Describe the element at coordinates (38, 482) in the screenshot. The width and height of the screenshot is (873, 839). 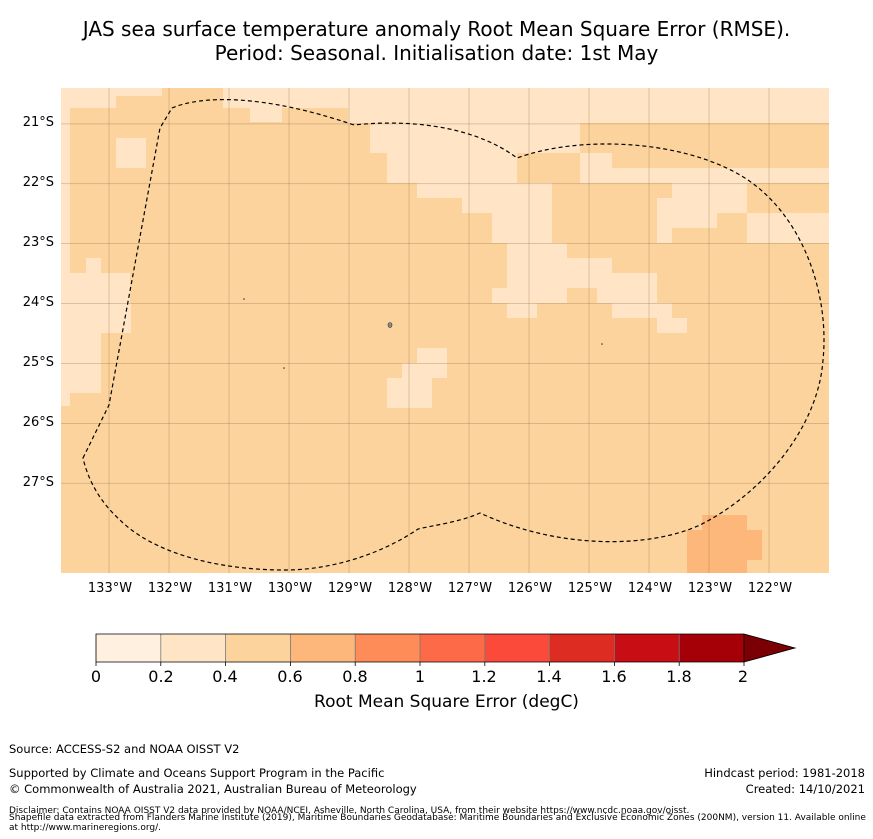
I see `lat-label: 27°S` at that location.